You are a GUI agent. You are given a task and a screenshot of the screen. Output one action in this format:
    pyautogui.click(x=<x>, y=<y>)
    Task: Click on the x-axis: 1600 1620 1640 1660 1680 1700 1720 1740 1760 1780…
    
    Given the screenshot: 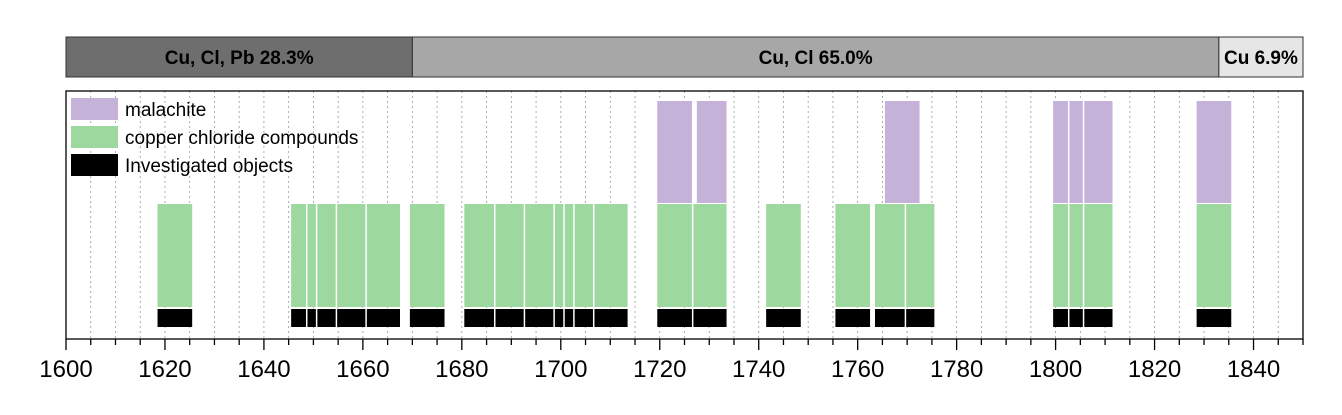 What is the action you would take?
    pyautogui.click(x=671, y=361)
    